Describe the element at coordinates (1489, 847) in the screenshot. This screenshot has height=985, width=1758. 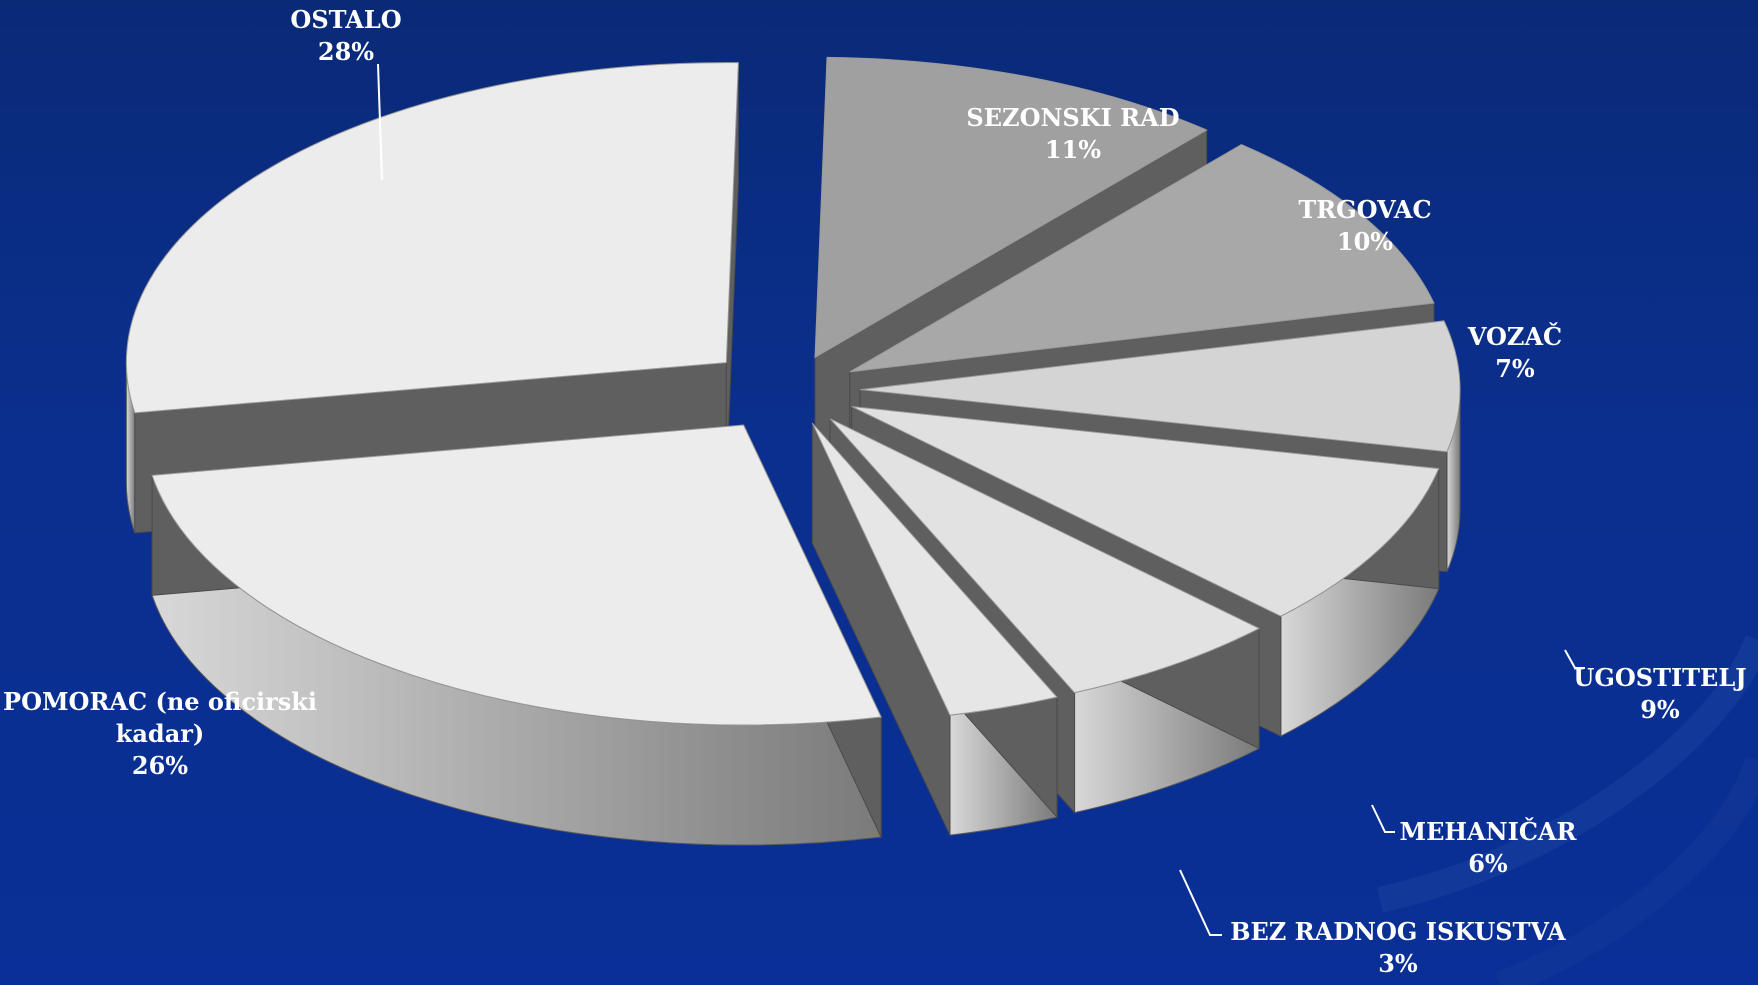
I see `slice-label: MEHANIČAR 6%` at that location.